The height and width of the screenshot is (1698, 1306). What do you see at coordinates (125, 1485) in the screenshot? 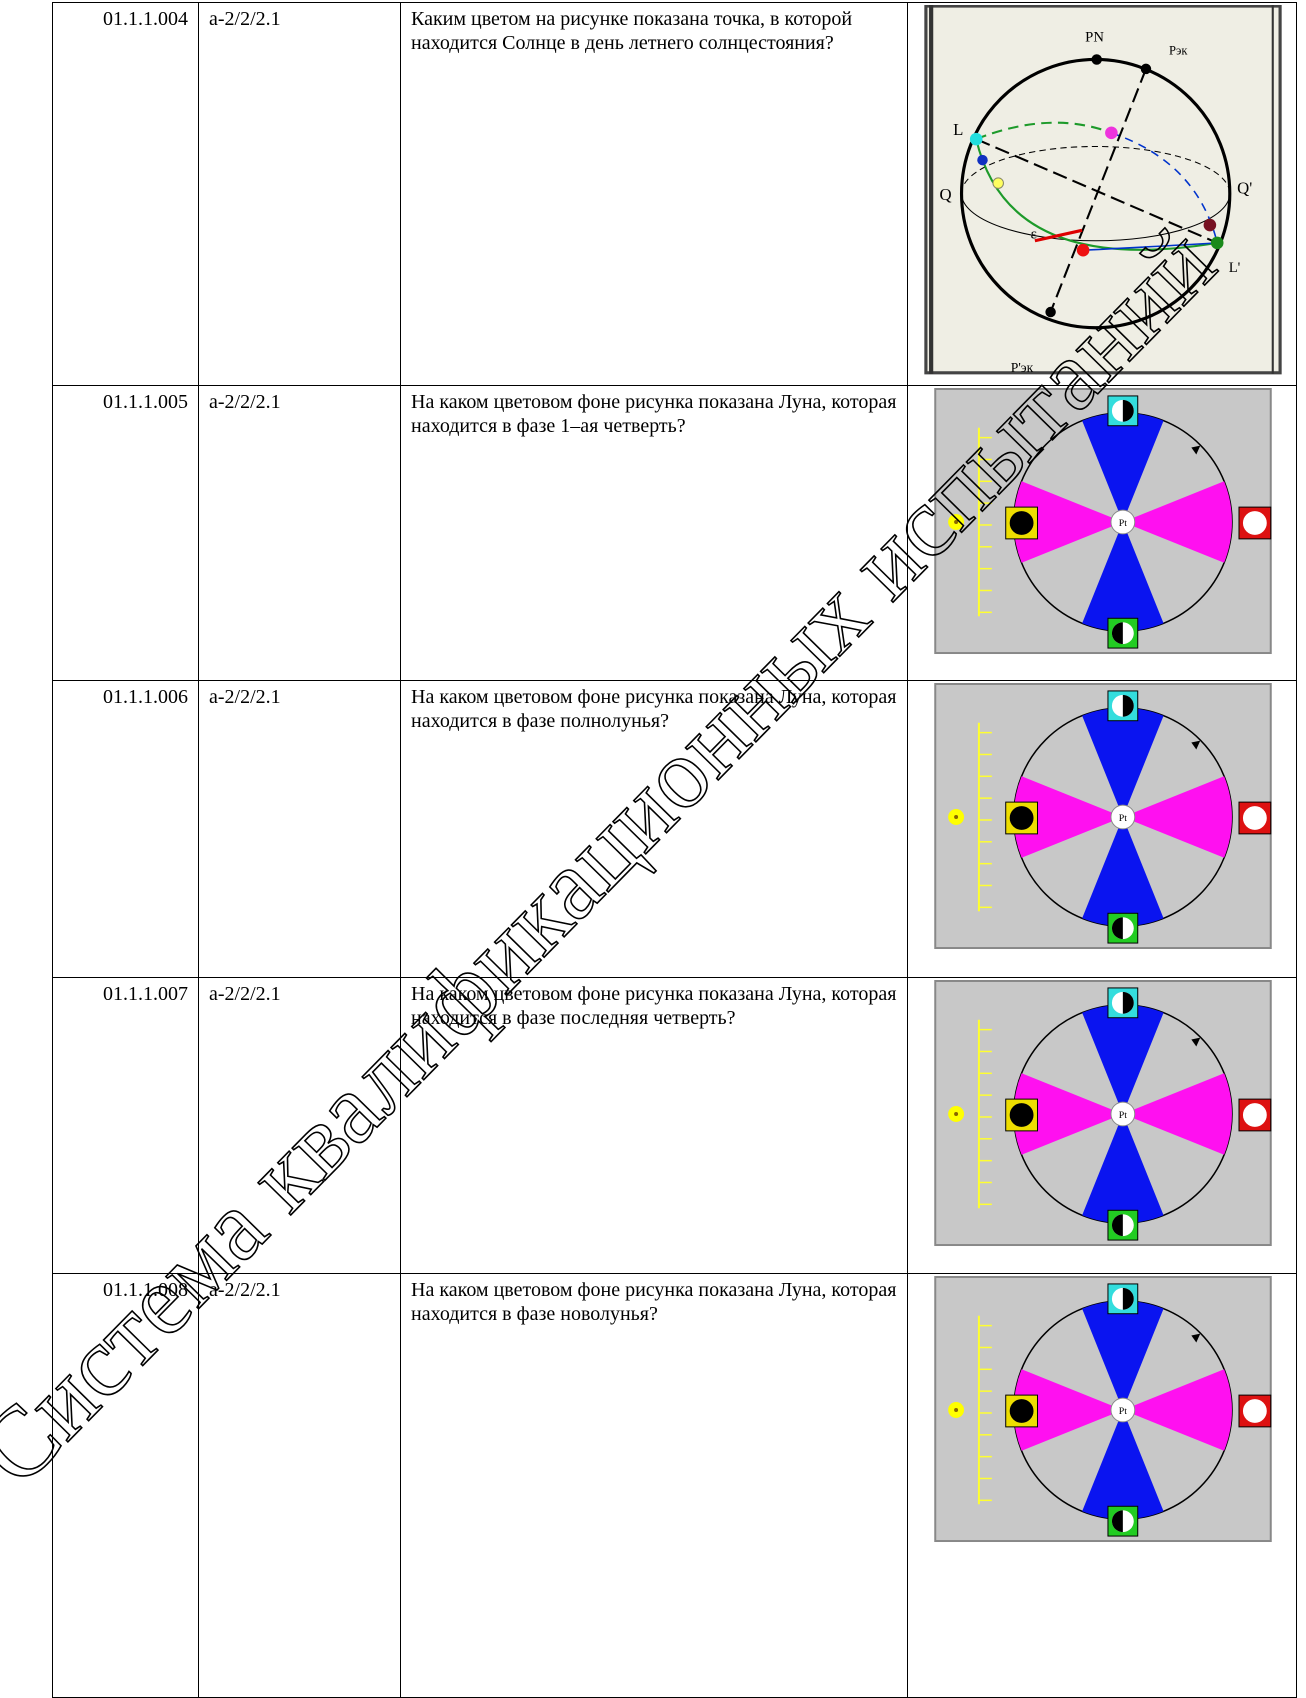
I see `question-id: 01.1.1.008` at bounding box center [125, 1485].